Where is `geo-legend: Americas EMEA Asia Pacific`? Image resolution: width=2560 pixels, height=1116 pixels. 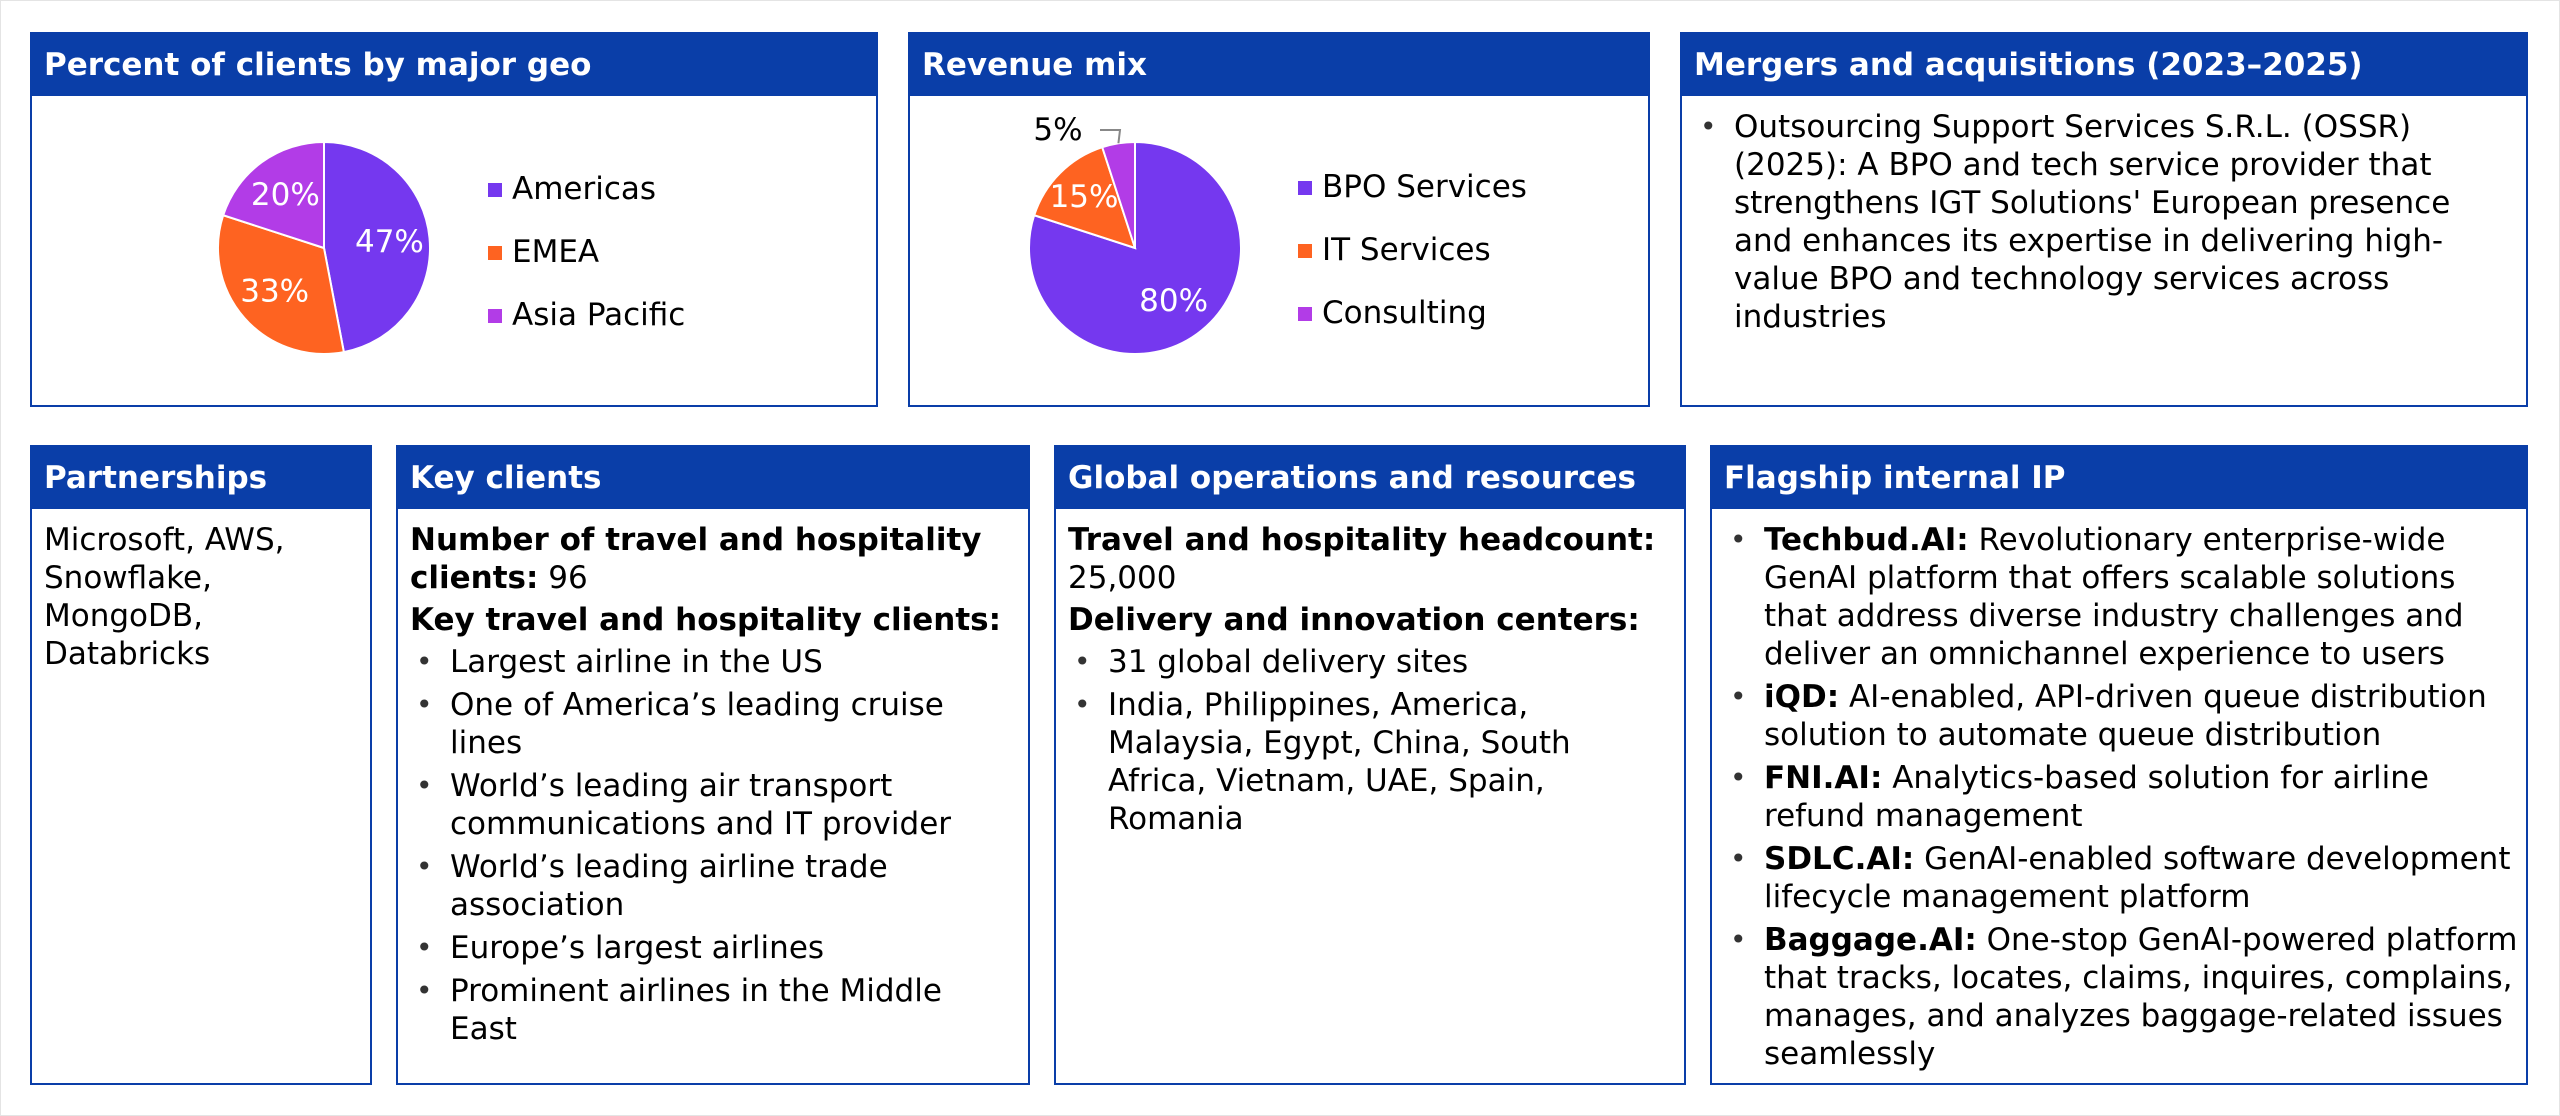
geo-legend: Americas EMEA Asia Pacific is located at coordinates (586, 264).